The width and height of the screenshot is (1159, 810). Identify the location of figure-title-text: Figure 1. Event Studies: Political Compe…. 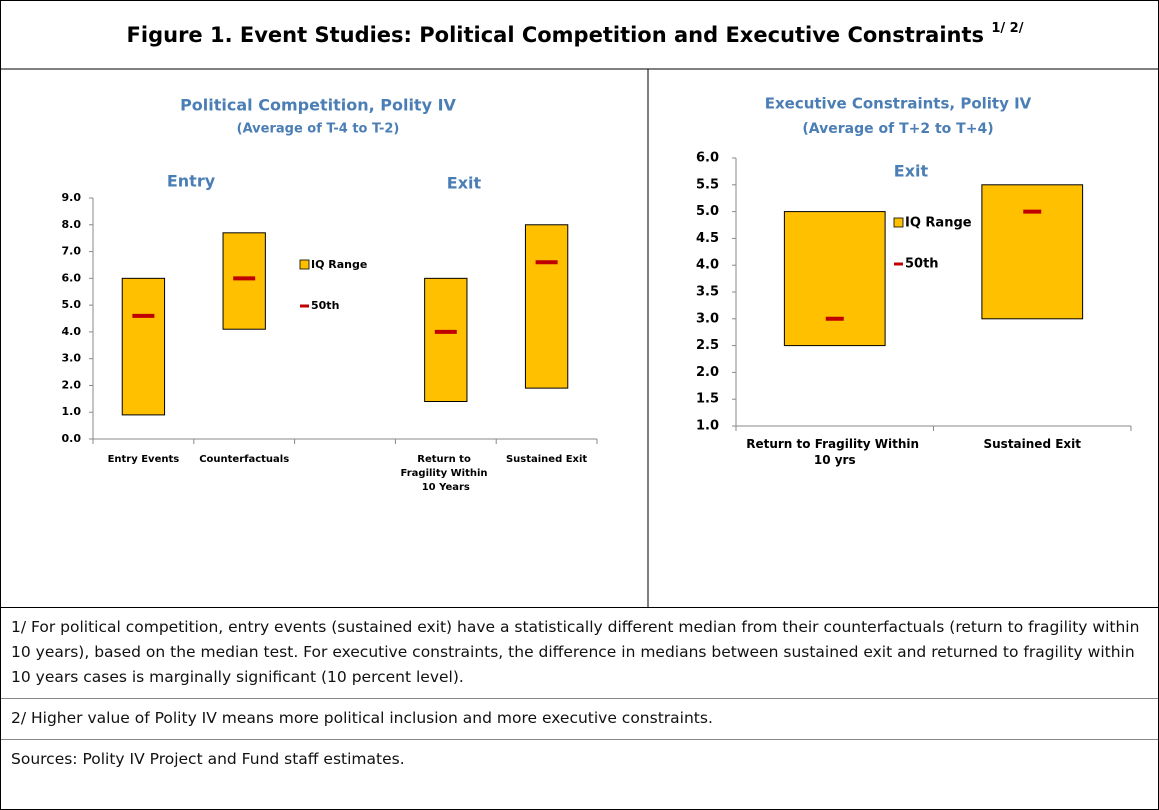
(555, 35).